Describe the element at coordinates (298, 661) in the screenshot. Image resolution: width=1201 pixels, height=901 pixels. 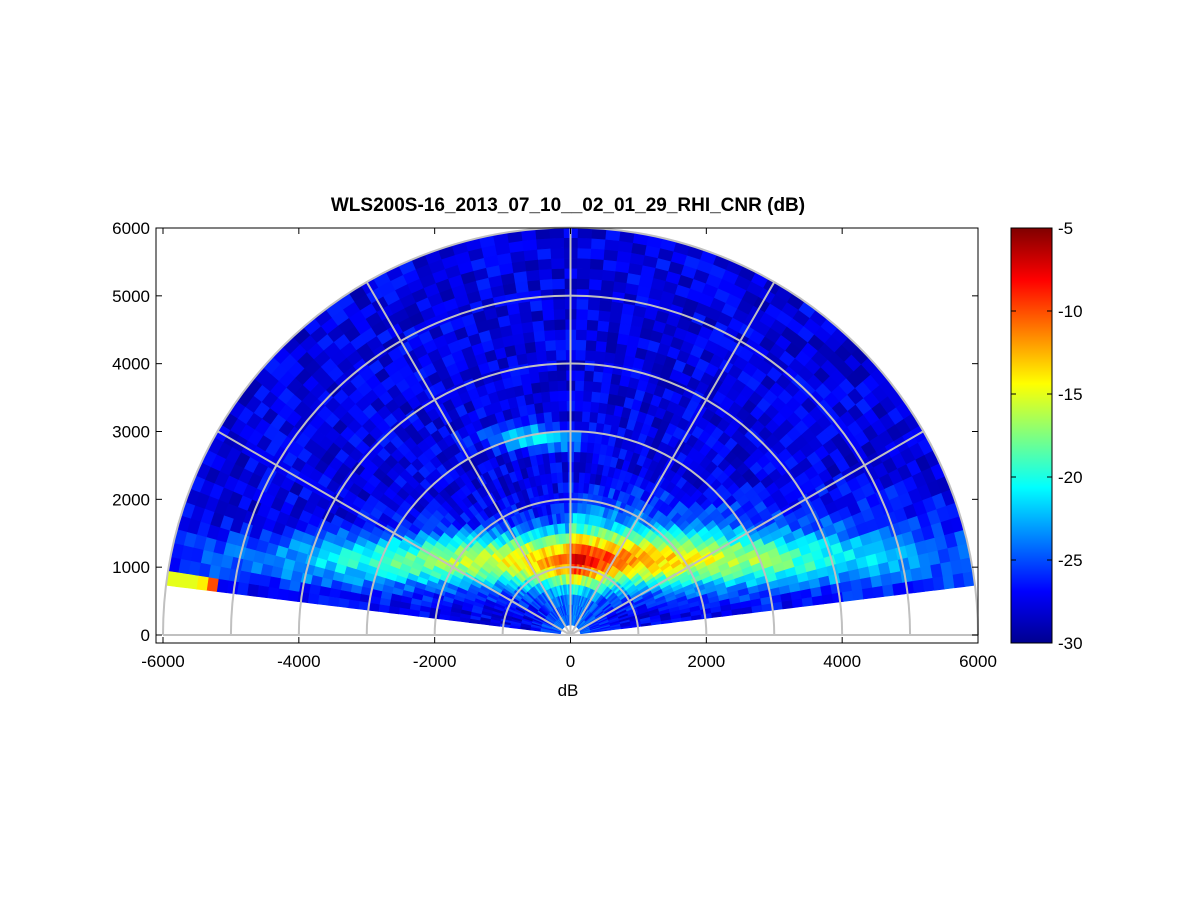
I see `x-tick-label: -4000` at that location.